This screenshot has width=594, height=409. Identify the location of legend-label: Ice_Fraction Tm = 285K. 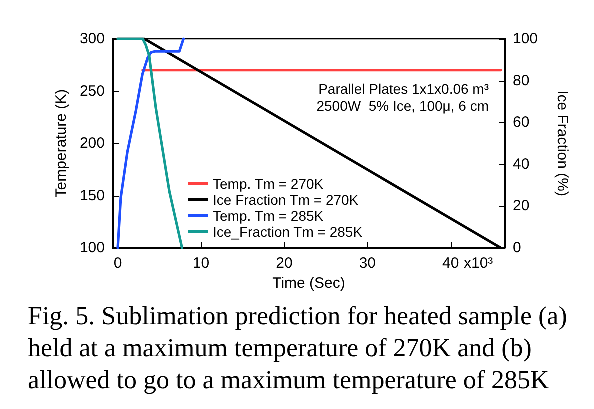
(288, 232).